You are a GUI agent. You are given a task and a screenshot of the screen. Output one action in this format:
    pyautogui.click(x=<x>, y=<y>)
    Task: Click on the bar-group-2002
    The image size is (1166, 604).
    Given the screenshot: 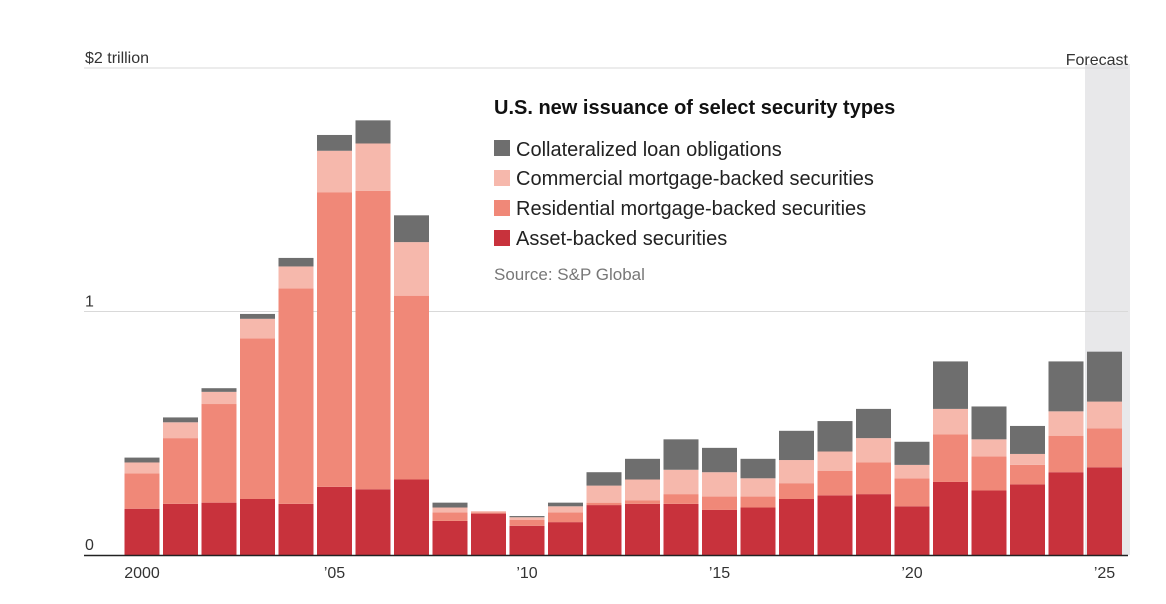 What is the action you would take?
    pyautogui.click(x=219, y=471)
    